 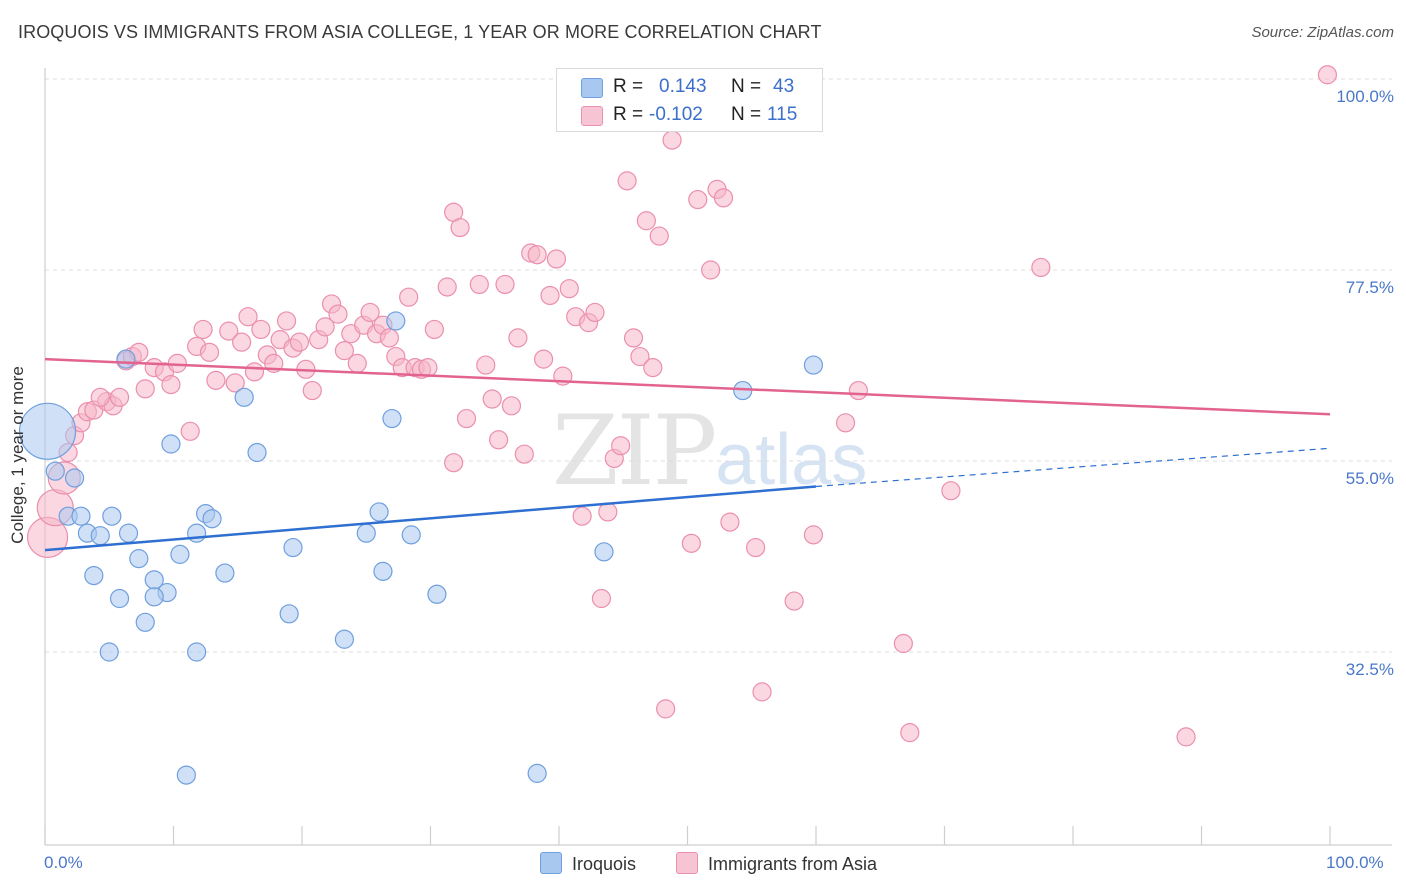 I want to click on legend-n-label: N =, so click(x=746, y=86).